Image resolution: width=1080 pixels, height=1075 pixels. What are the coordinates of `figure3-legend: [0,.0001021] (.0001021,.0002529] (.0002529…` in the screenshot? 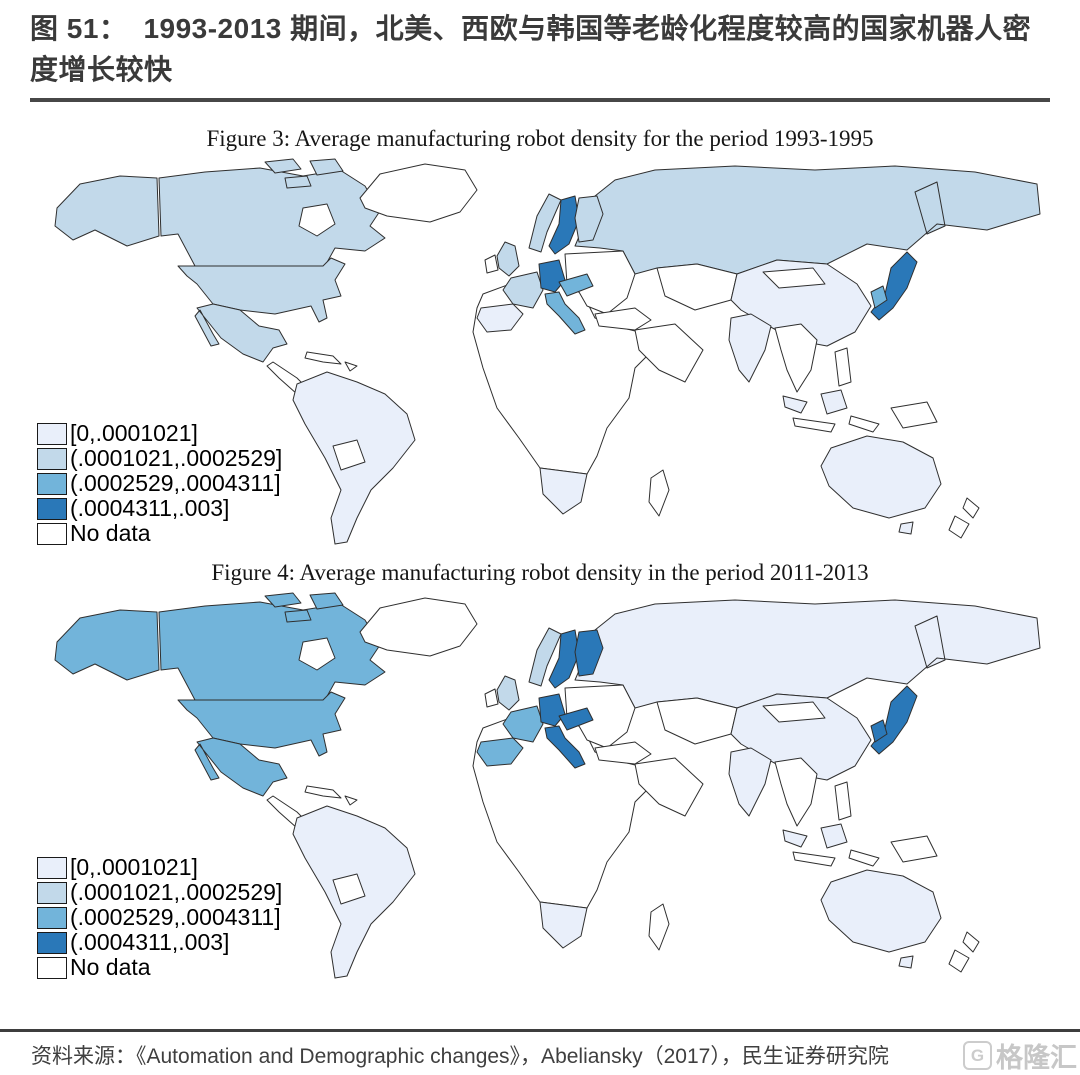 It's located at (159, 483).